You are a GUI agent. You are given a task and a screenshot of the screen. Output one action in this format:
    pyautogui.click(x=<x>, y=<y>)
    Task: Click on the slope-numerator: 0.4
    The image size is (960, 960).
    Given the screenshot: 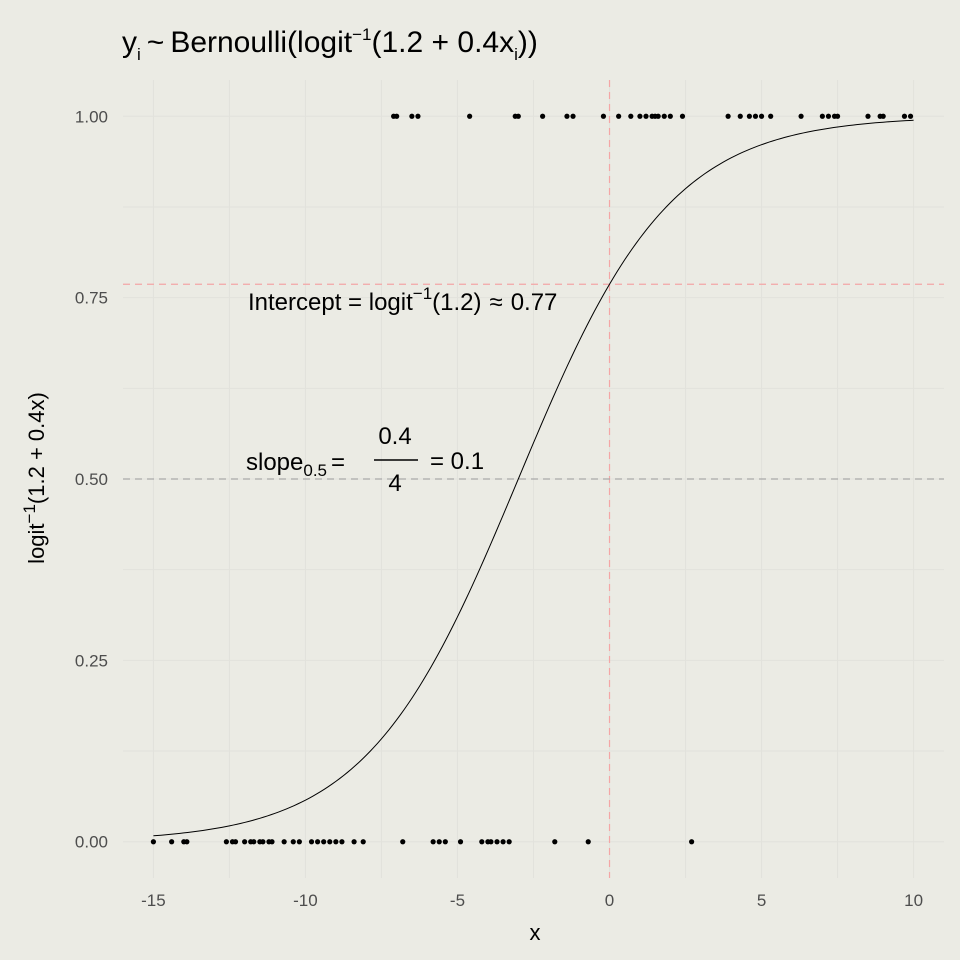 What is the action you would take?
    pyautogui.click(x=394, y=436)
    